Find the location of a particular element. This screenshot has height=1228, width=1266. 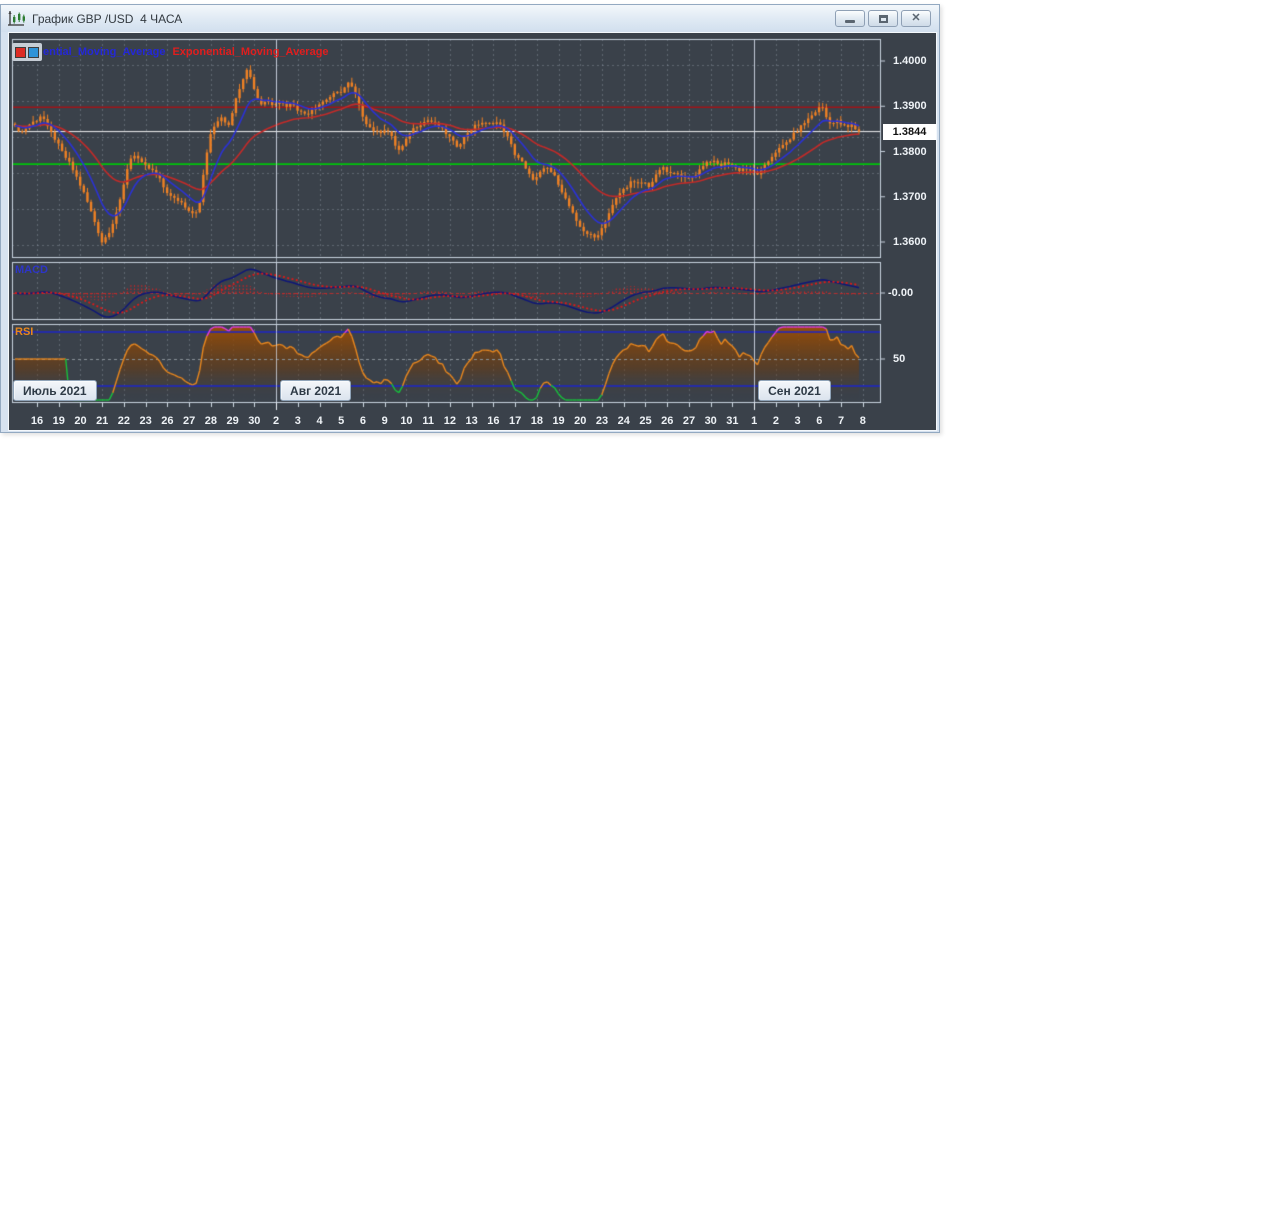

close-button: ✕ is located at coordinates (916, 18).